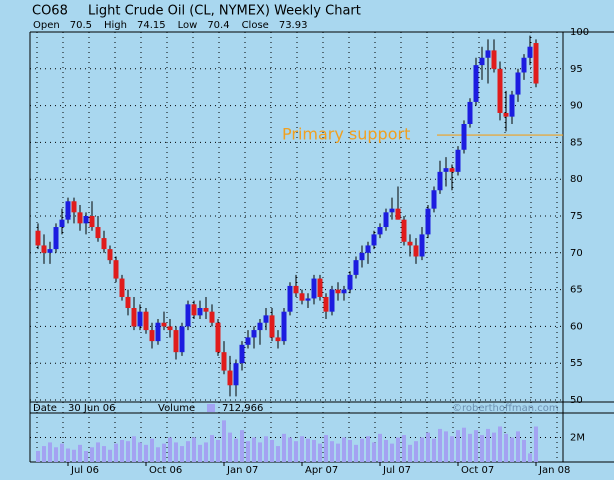  I want to click on y-tick-label: 100, so click(579, 32).